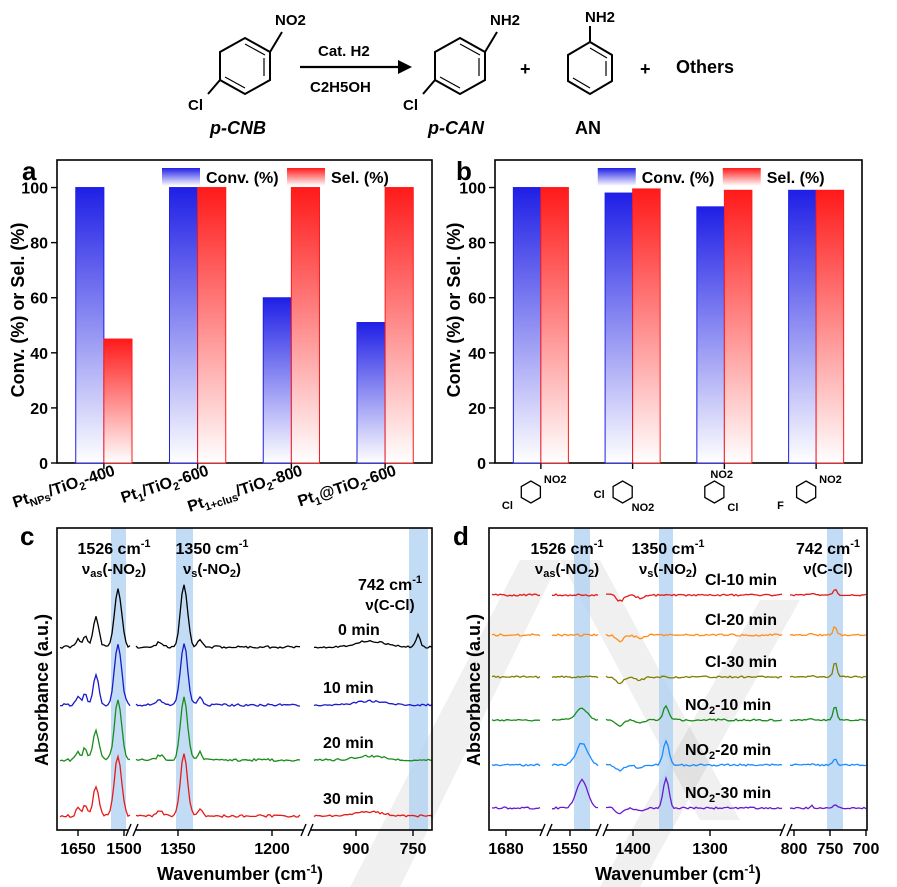  I want to click on molecule-p-FNB: F NO2, so click(809, 493).